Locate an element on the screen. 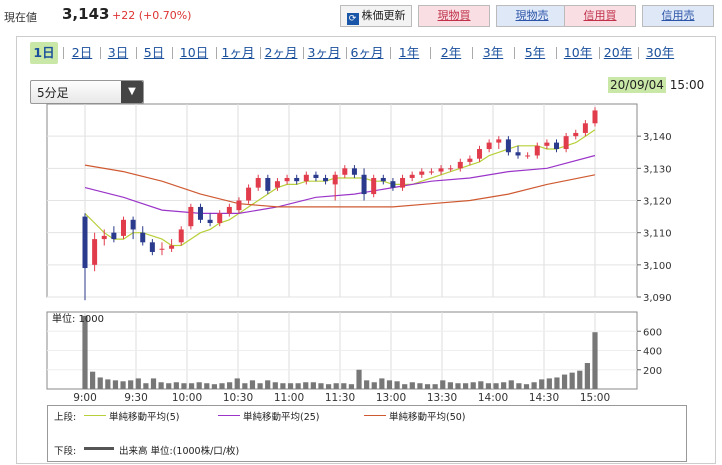 The image size is (722, 465). chart-date: 20/09/04 is located at coordinates (637, 85).